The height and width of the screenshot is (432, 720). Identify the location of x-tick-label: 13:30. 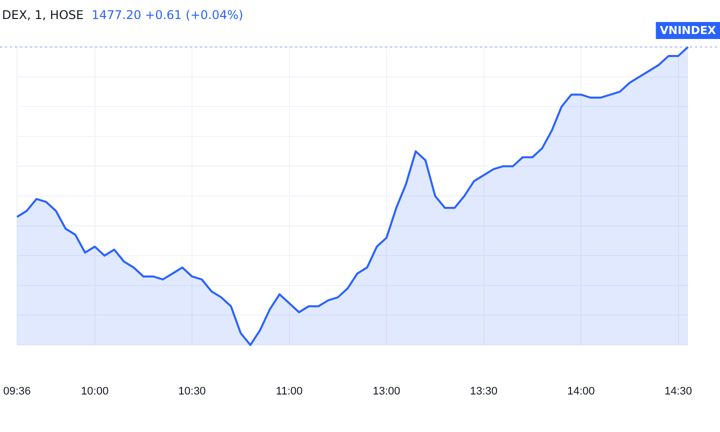
(484, 392).